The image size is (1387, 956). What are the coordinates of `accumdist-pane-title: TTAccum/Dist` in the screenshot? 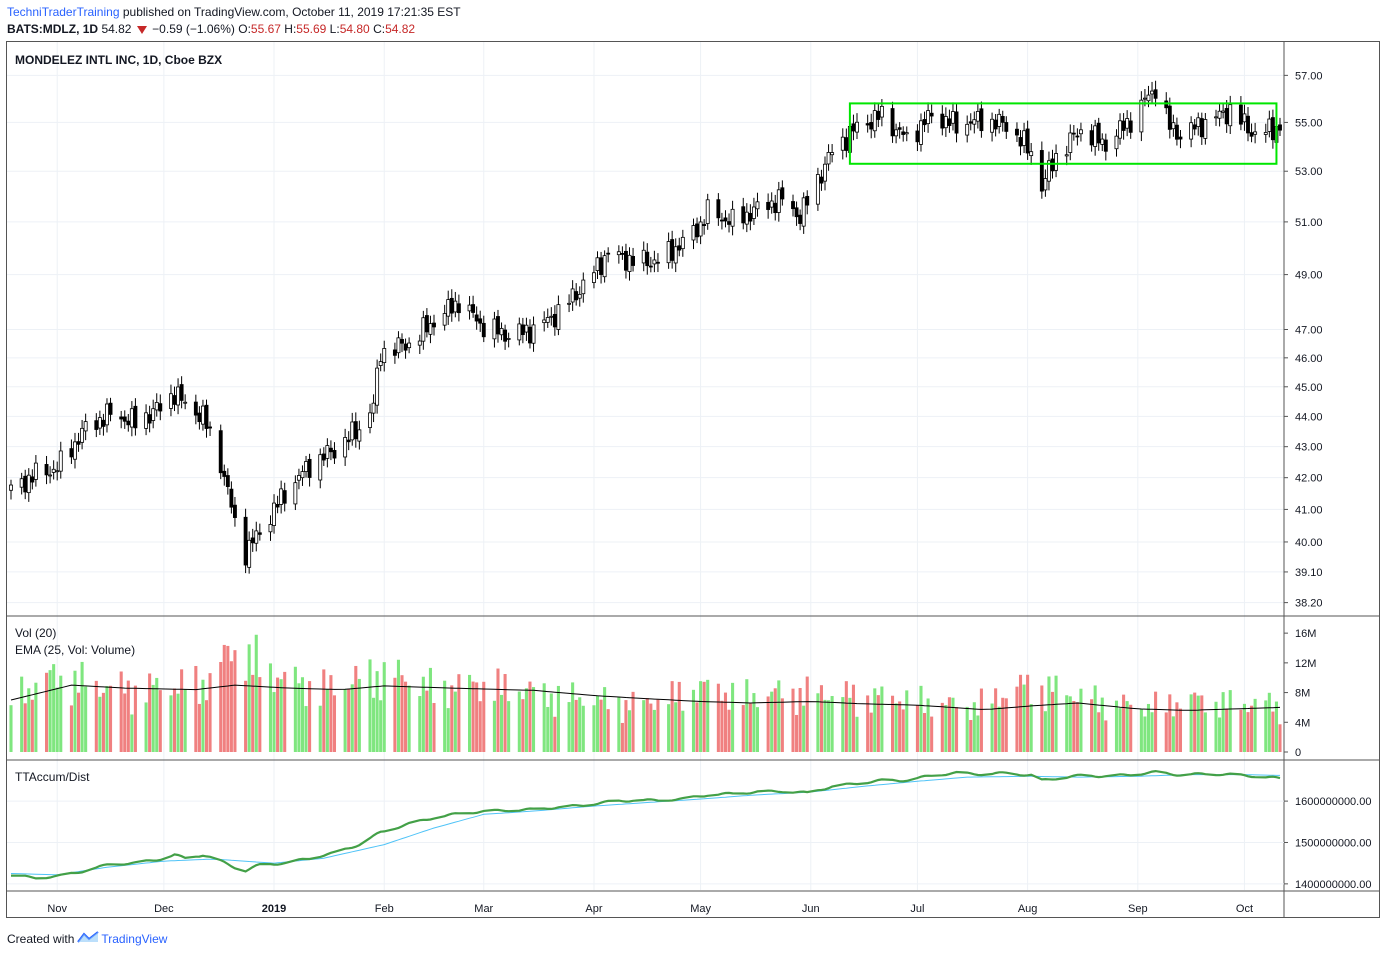 It's located at (52, 777).